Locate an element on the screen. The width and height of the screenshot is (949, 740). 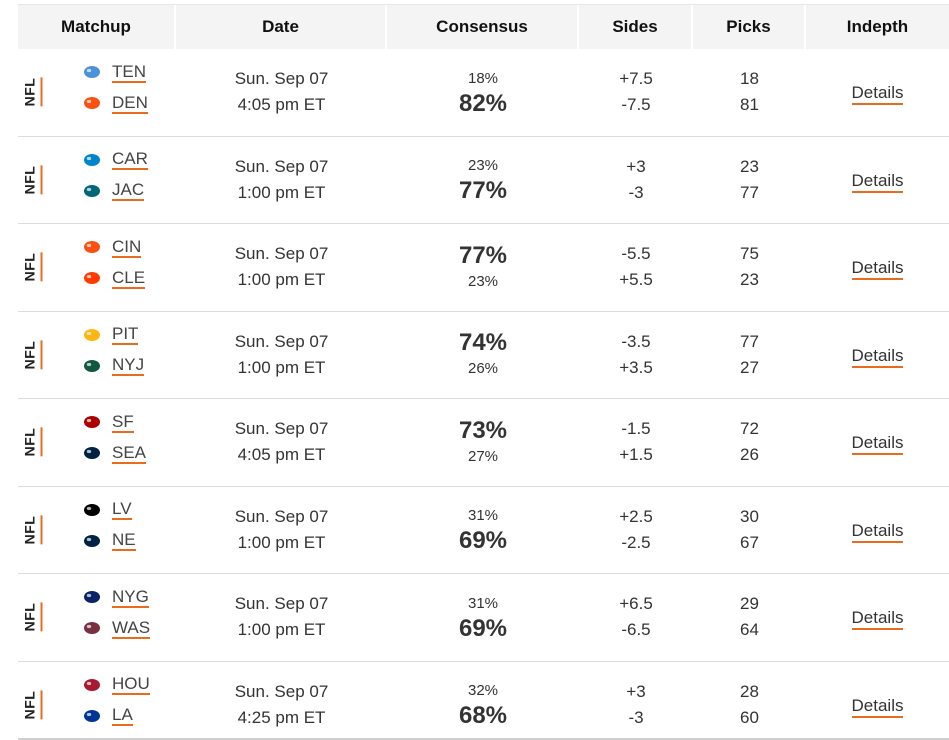
header-matchup: Matchup is located at coordinates (97, 27).